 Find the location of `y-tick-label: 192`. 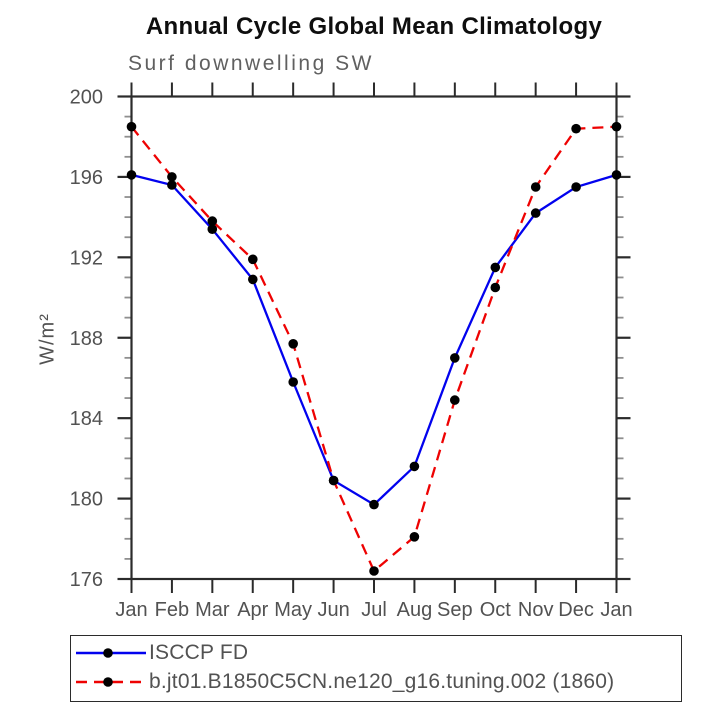

y-tick-label: 192 is located at coordinates (86, 258).